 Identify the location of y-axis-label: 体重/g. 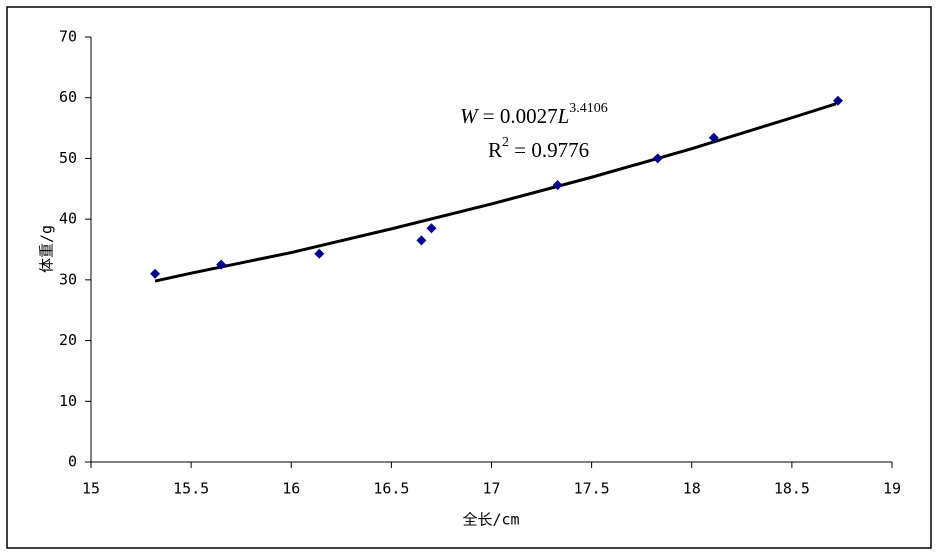
(47, 249).